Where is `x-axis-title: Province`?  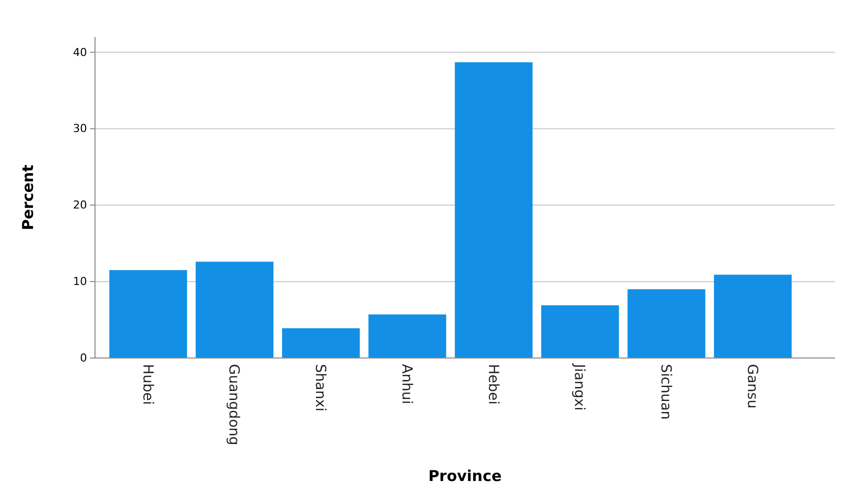
x-axis-title: Province is located at coordinates (465, 476).